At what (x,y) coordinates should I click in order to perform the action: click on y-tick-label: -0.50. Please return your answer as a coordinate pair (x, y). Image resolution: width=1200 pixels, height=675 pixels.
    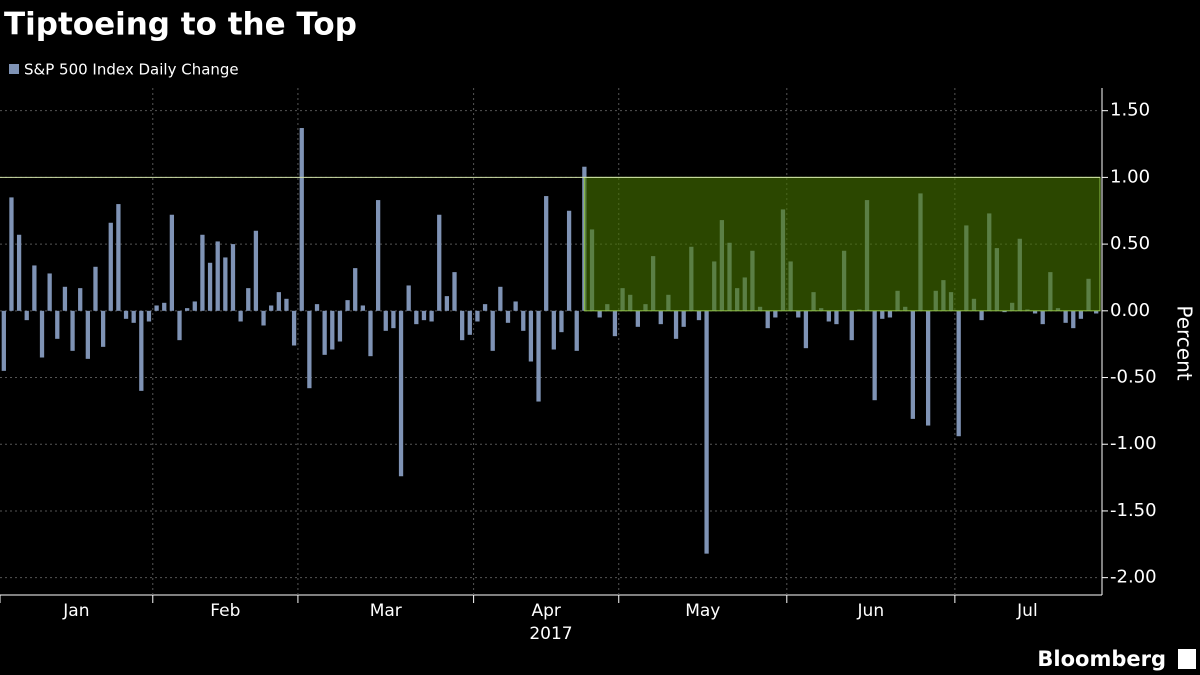
    Looking at the image, I should click on (1133, 377).